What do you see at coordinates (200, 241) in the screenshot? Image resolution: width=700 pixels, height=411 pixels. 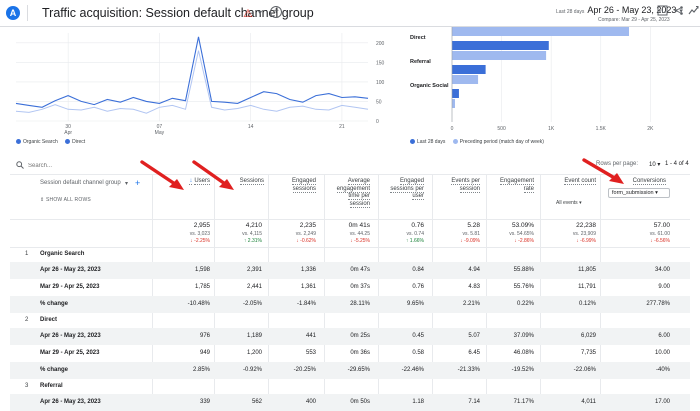 I see `total-change: ↓ -2.25%` at bounding box center [200, 241].